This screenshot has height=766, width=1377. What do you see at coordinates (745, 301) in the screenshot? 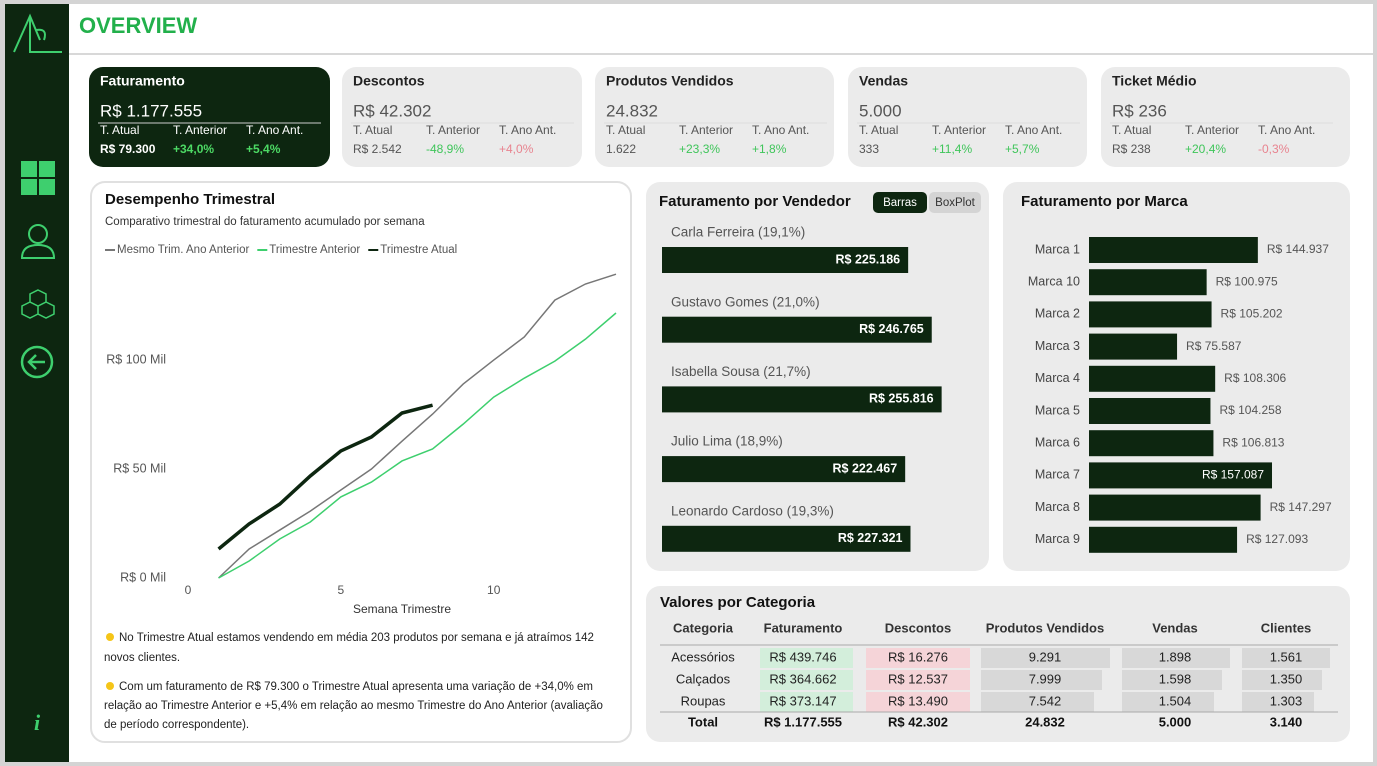
I see `category-label: Gustavo Gomes (21,0%)` at bounding box center [745, 301].